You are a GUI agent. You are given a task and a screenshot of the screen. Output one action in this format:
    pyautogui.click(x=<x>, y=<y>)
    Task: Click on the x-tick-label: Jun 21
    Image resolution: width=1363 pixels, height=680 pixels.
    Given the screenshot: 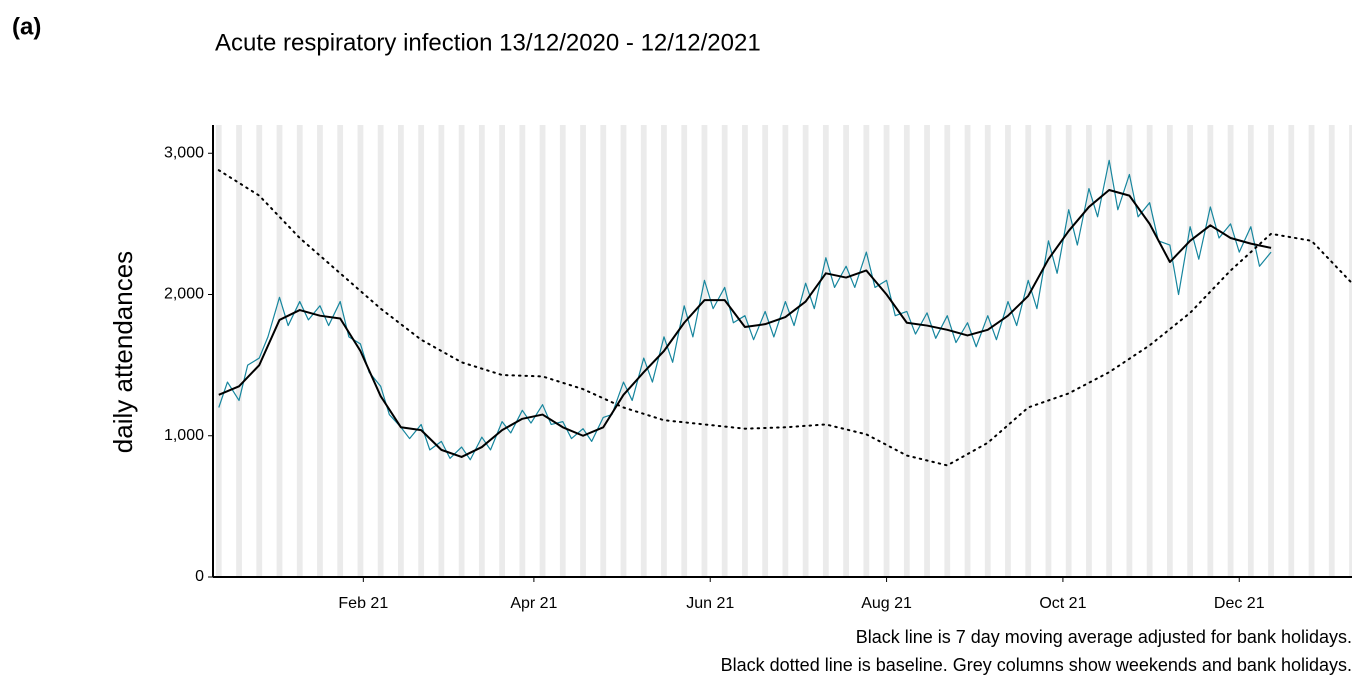 What is the action you would take?
    pyautogui.click(x=710, y=603)
    